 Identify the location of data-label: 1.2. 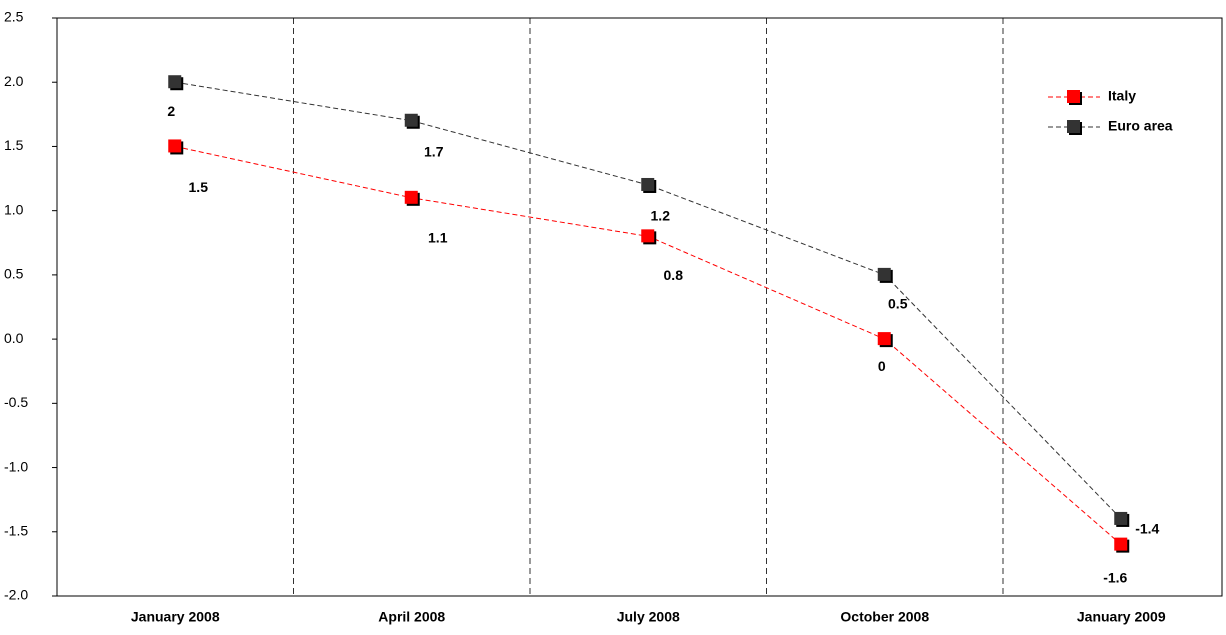
(661, 216).